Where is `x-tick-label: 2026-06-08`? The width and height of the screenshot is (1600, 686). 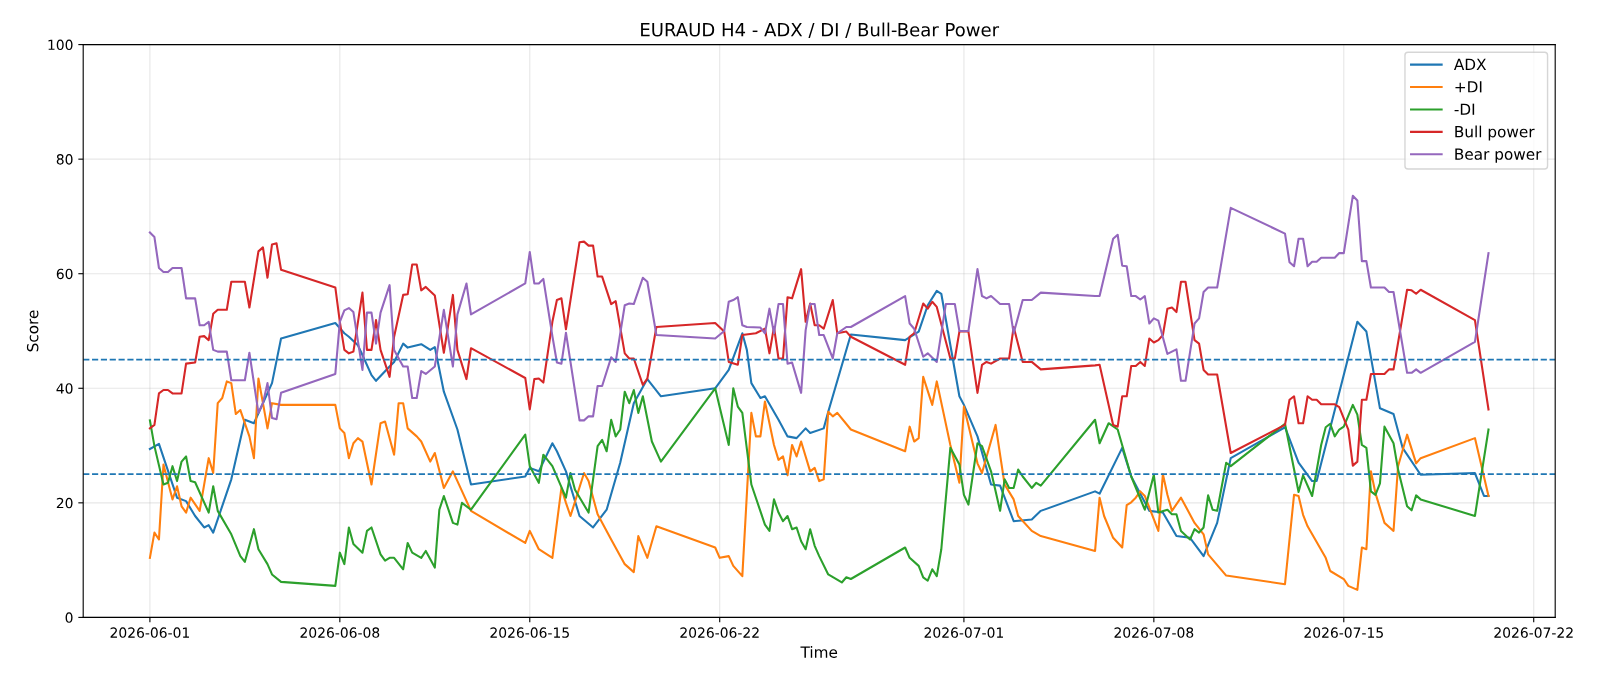 x-tick-label: 2026-06-08 is located at coordinates (340, 632).